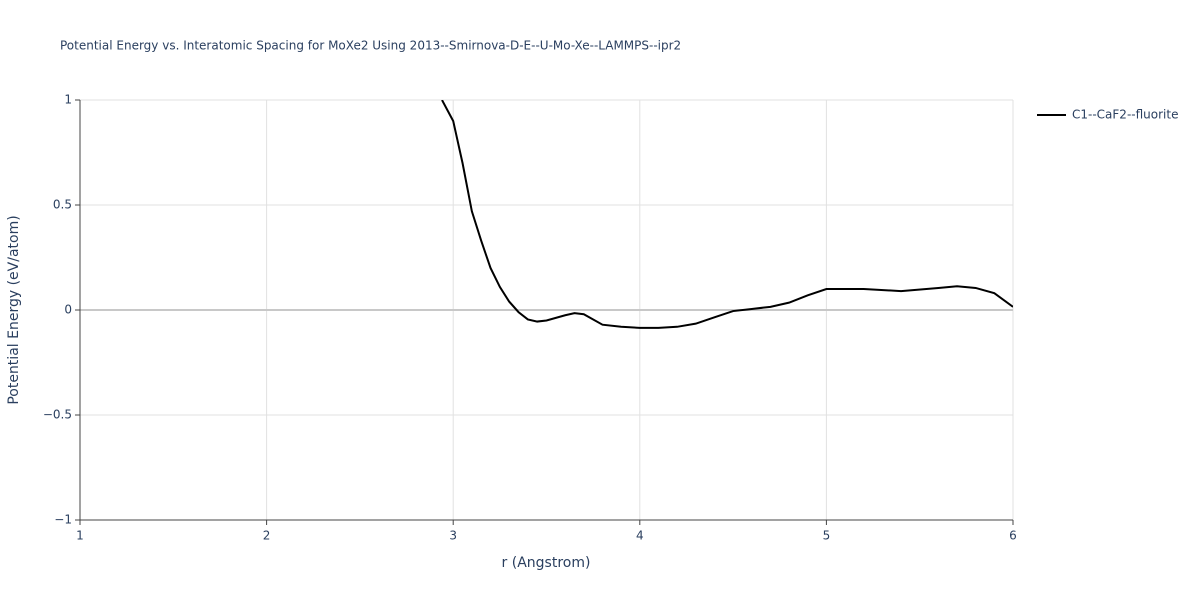 Image resolution: width=1200 pixels, height=600 pixels. What do you see at coordinates (827, 536) in the screenshot?
I see `x-tick-label: 5` at bounding box center [827, 536].